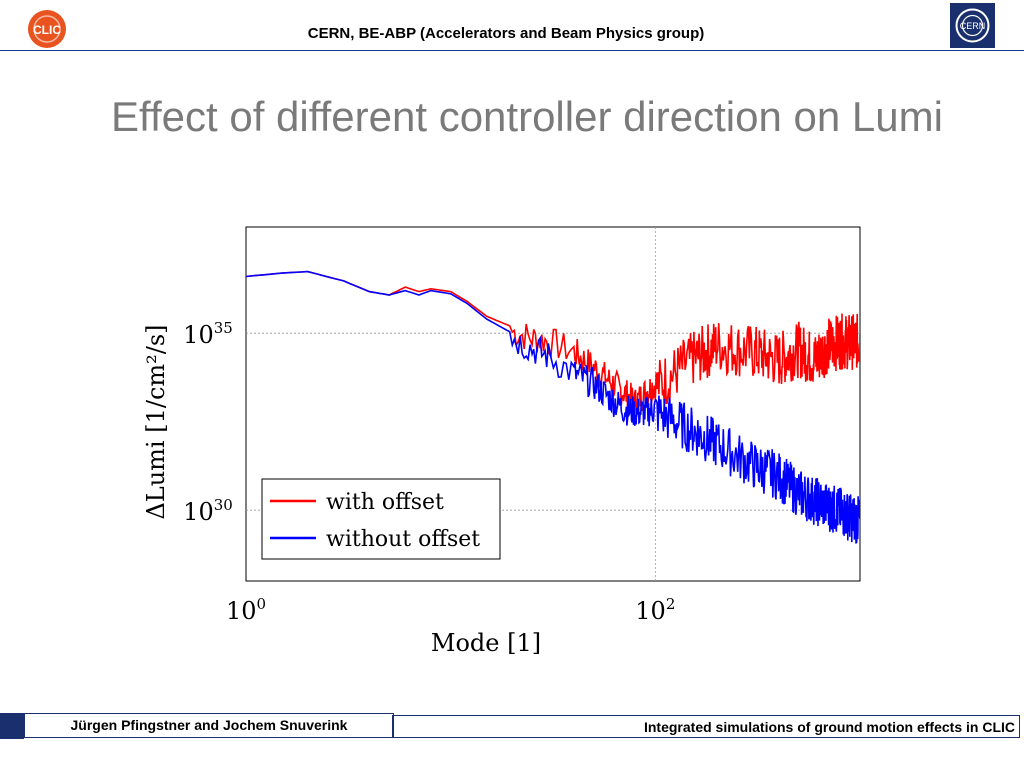 This screenshot has height=768, width=1024. Describe the element at coordinates (403, 539) in the screenshot. I see `legend-label: without offset` at that location.